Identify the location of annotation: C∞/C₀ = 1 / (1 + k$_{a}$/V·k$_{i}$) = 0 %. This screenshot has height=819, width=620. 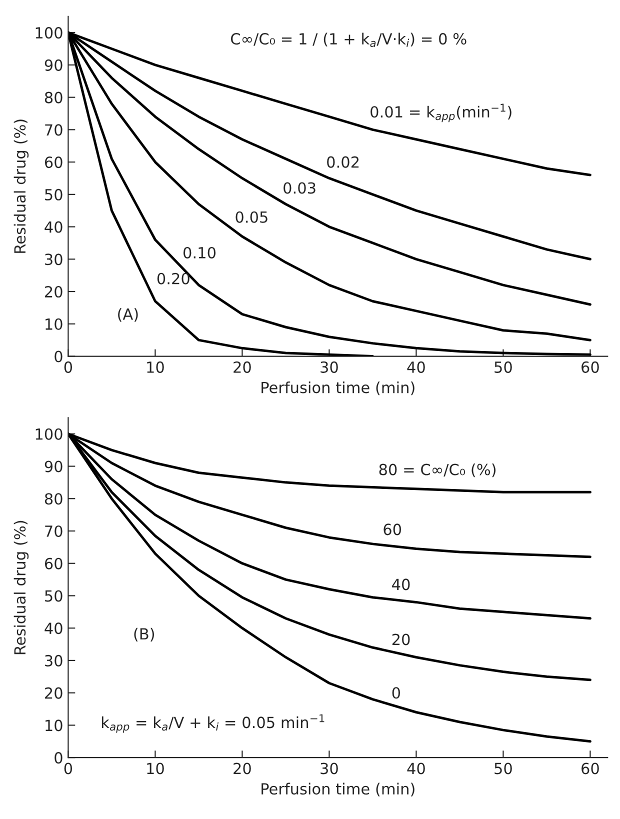
(348, 40).